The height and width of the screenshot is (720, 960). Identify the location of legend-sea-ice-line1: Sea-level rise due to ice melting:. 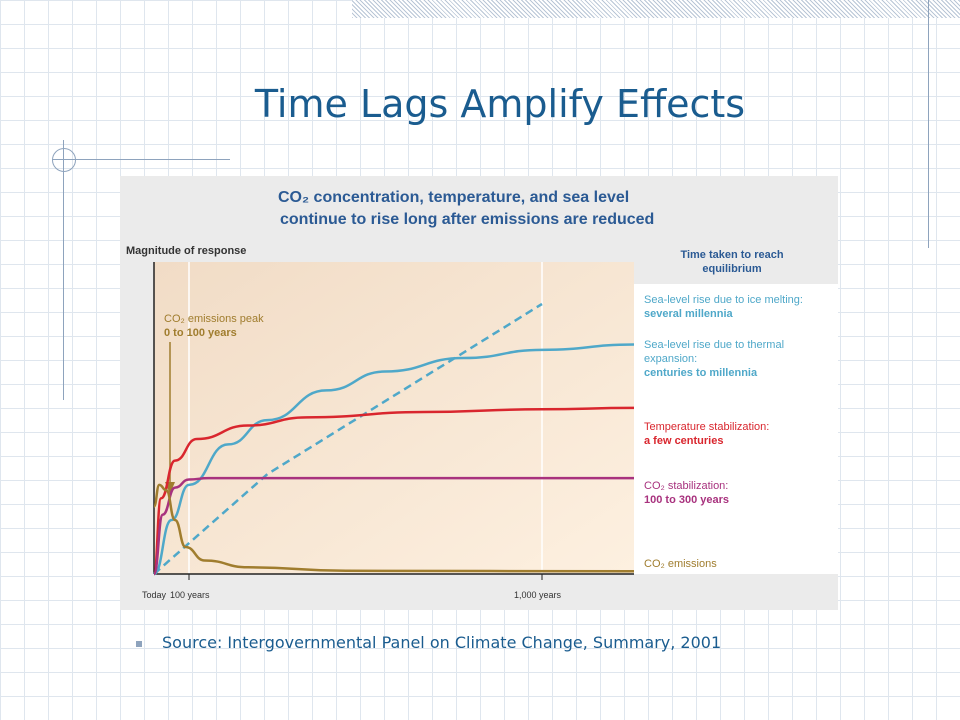
(723, 300).